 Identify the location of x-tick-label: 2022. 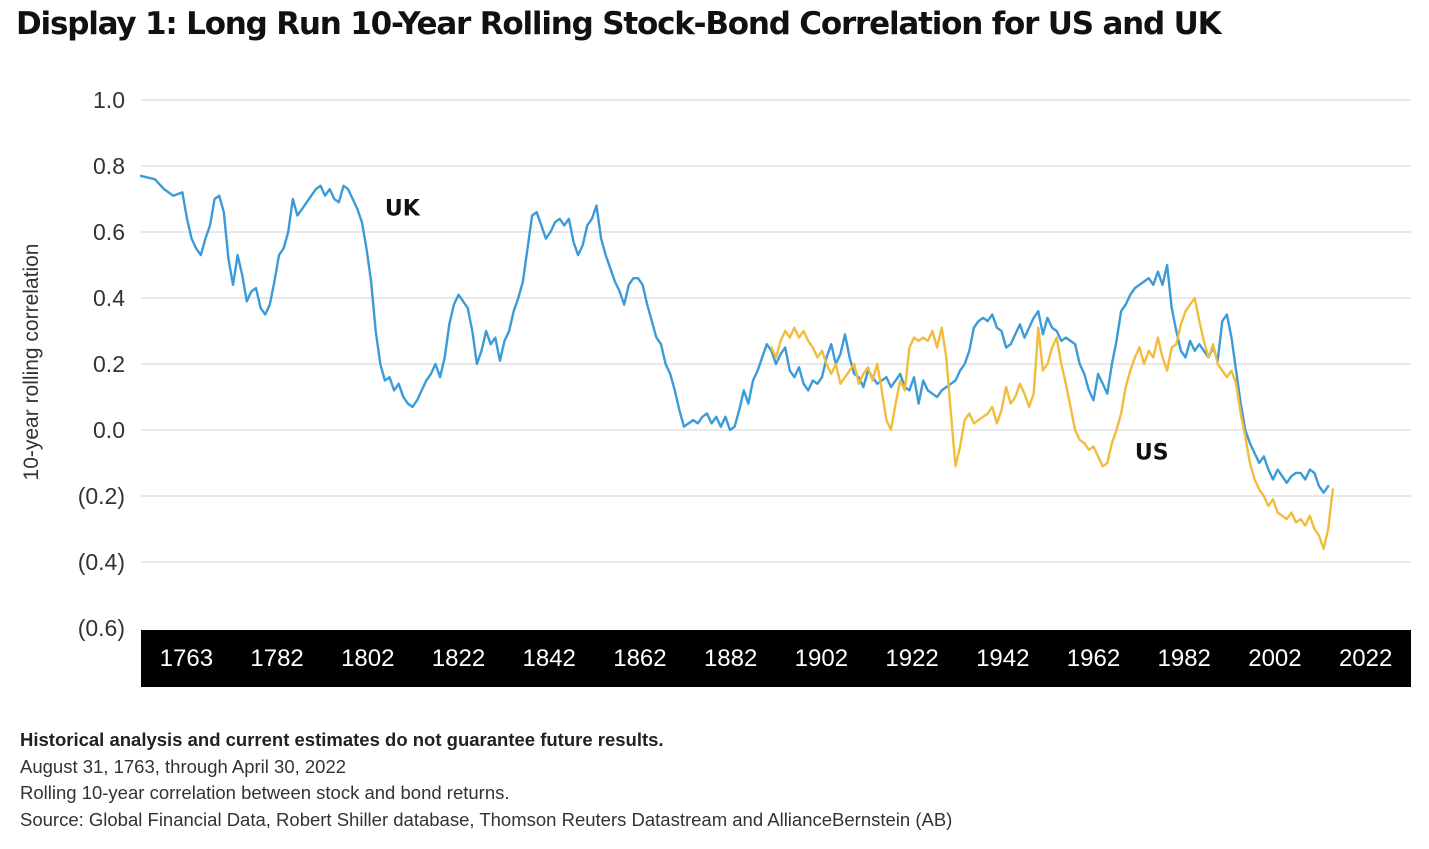
(1365, 658).